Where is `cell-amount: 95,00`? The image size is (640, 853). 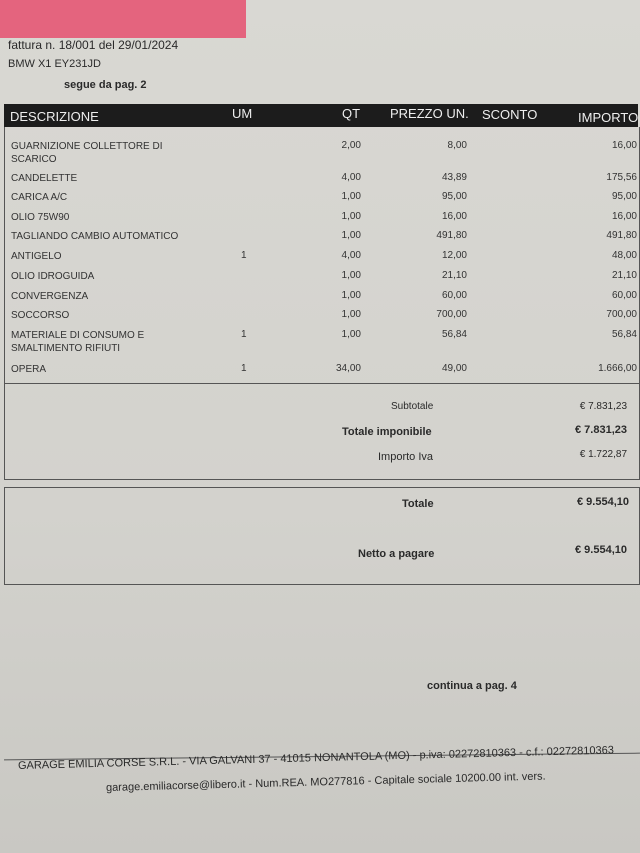 cell-amount: 95,00 is located at coordinates (624, 196).